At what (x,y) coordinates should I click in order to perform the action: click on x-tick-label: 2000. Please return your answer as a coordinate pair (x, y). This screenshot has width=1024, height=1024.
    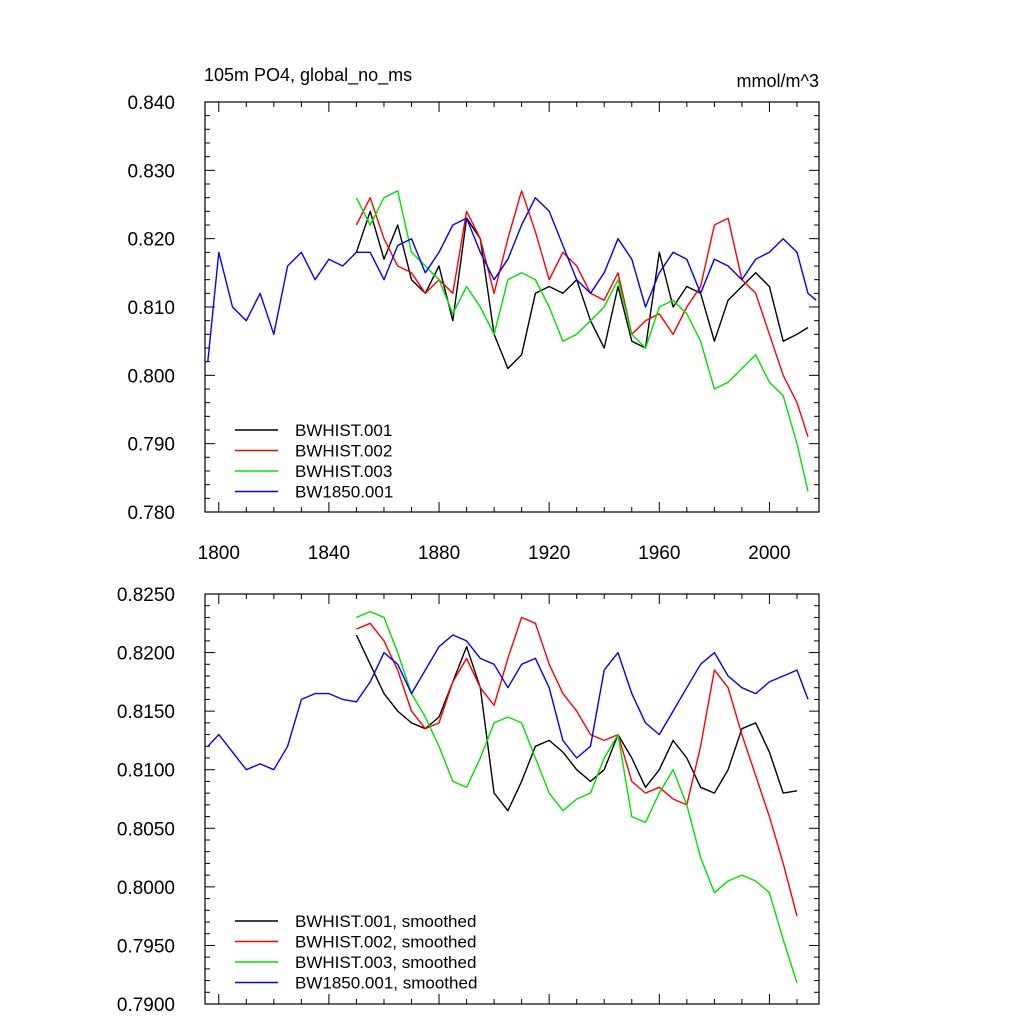
    Looking at the image, I should click on (769, 553).